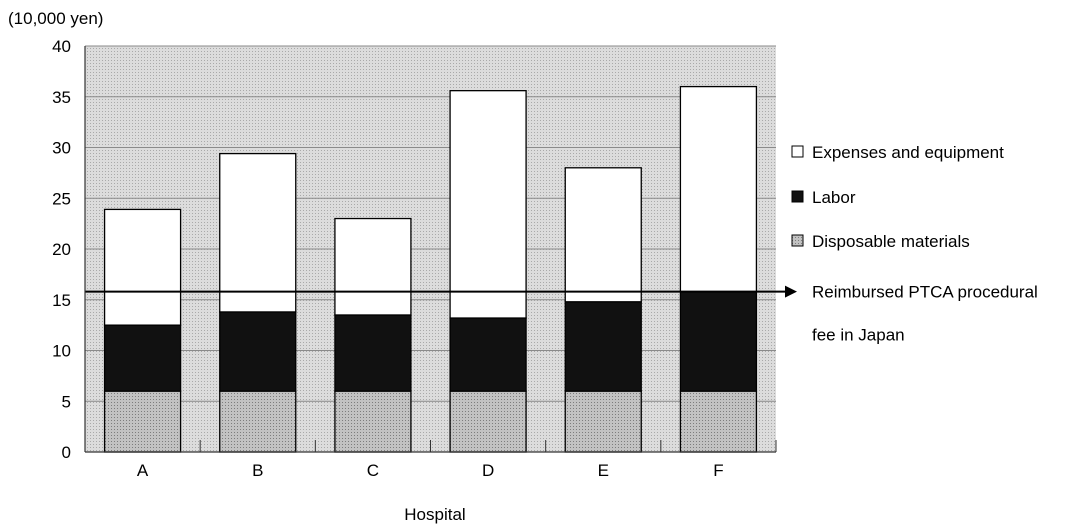 The image size is (1083, 528). Describe the element at coordinates (55, 18) in the screenshot. I see `y-axis-unit-label: (10,000 yen)` at that location.